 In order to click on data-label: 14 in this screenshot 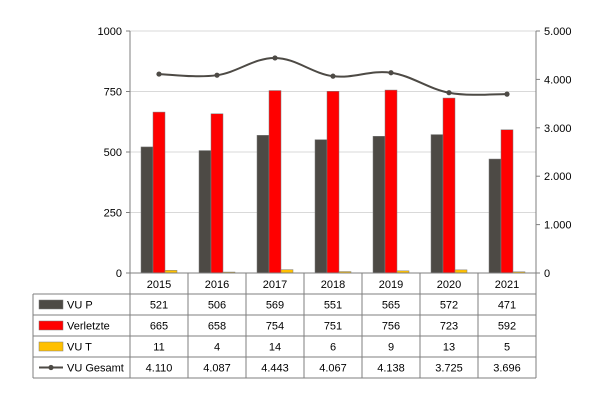, I will do `click(275, 348)`.